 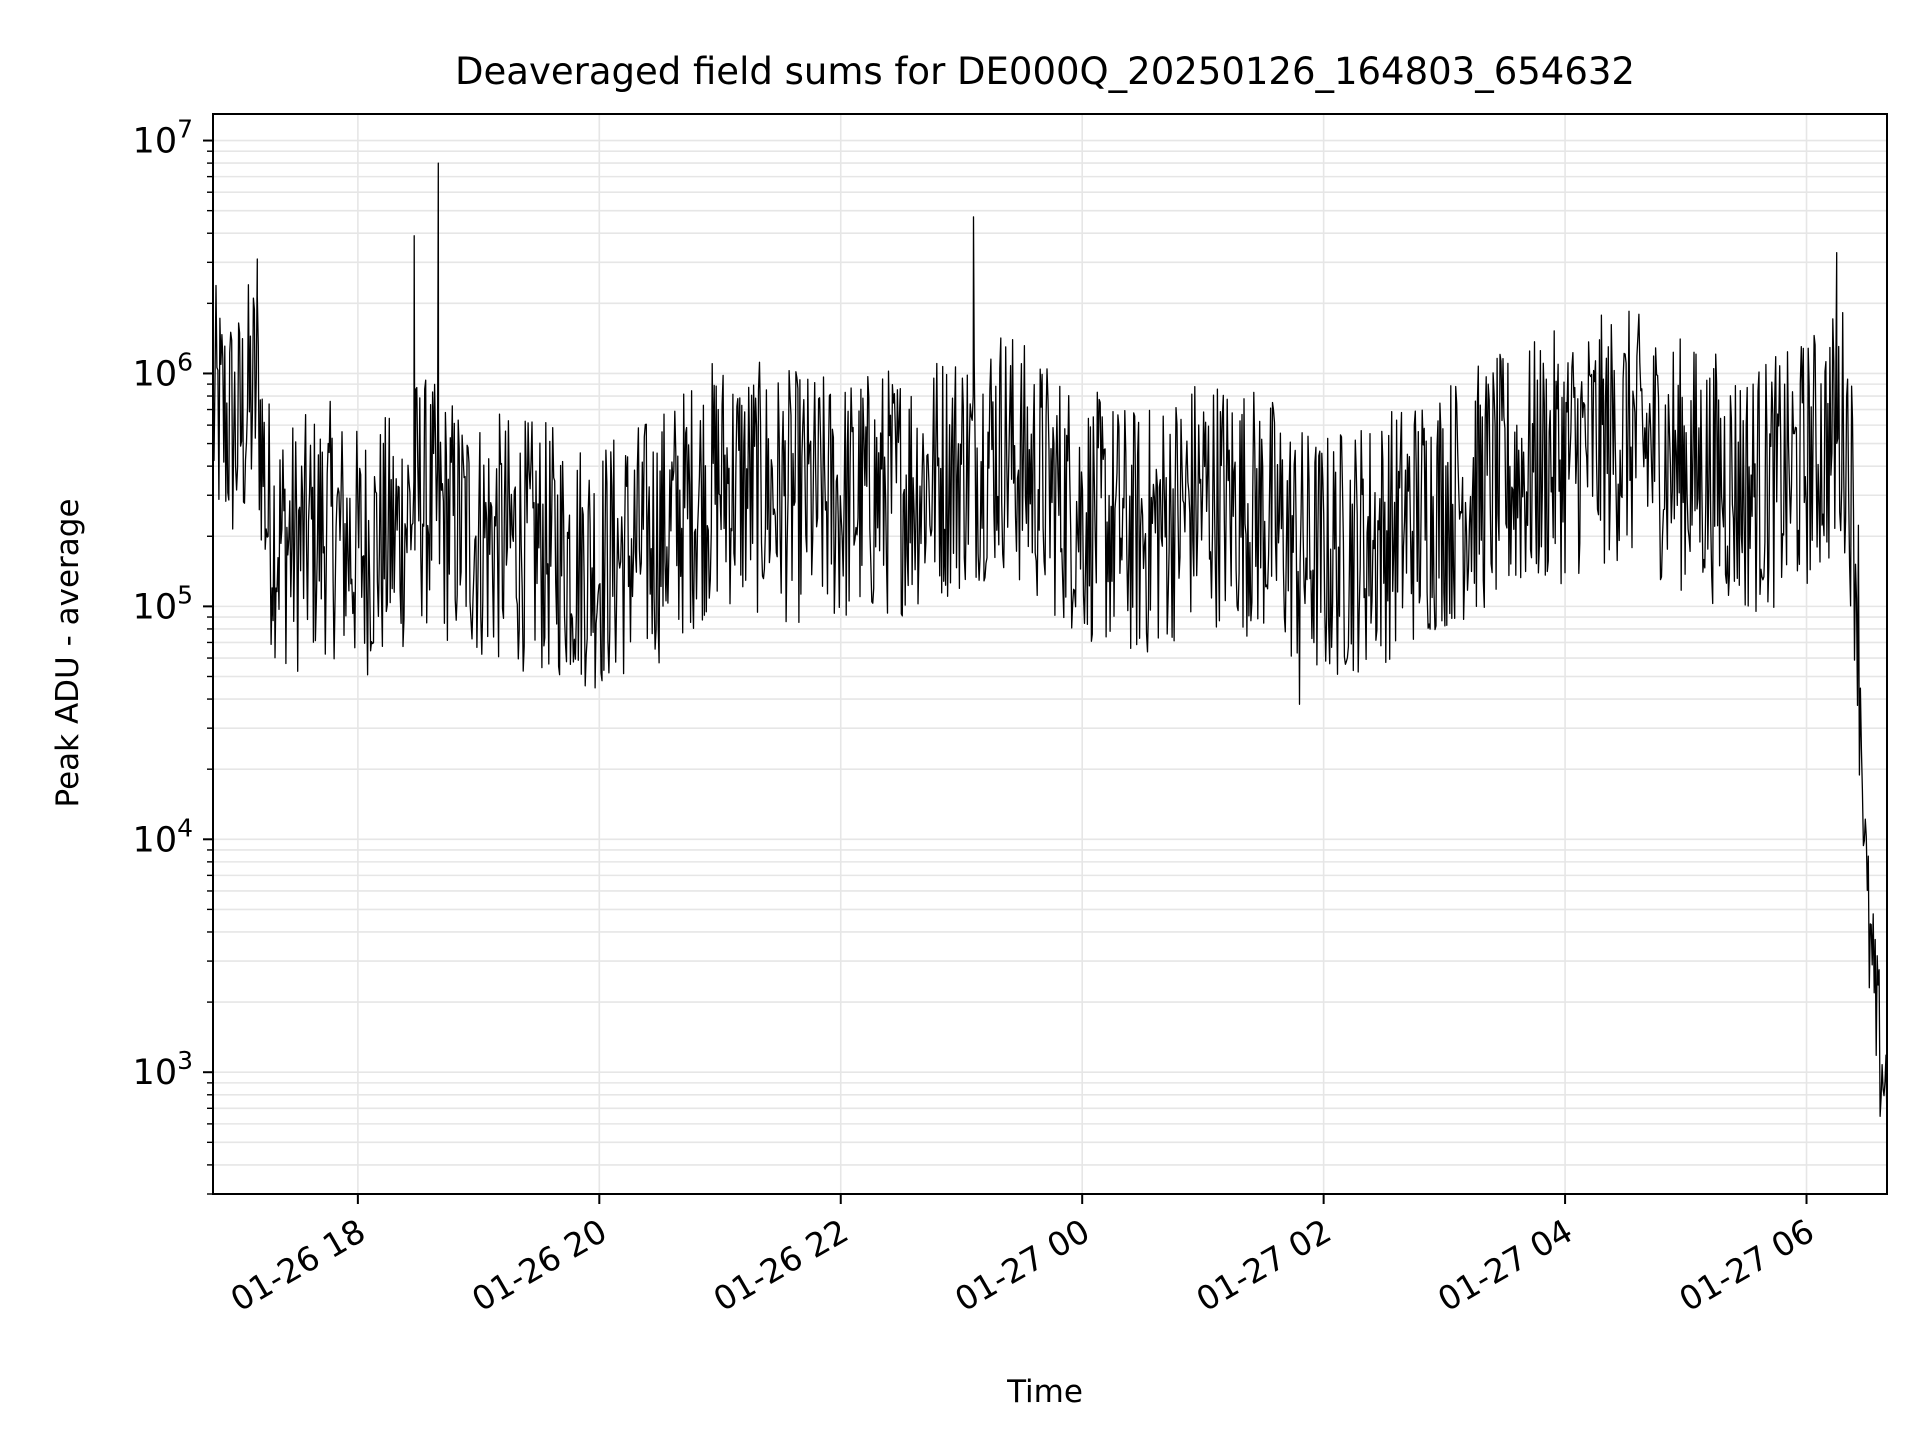 What do you see at coordinates (163, 370) in the screenshot?
I see `y-tick-label: 10⁶` at bounding box center [163, 370].